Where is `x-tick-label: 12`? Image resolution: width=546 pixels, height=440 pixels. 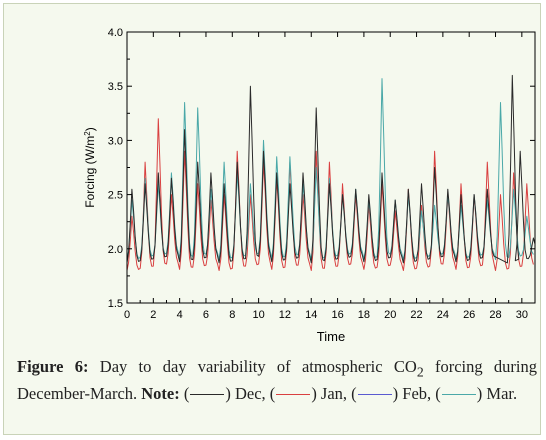
x-tick-label: 12 is located at coordinates (285, 315).